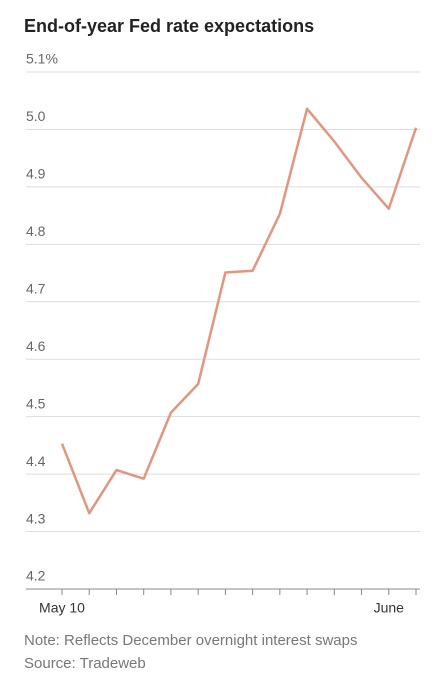 Image resolution: width=445 pixels, height=680 pixels. Describe the element at coordinates (36, 174) in the screenshot. I see `y-tick-label: 4.9` at that location.